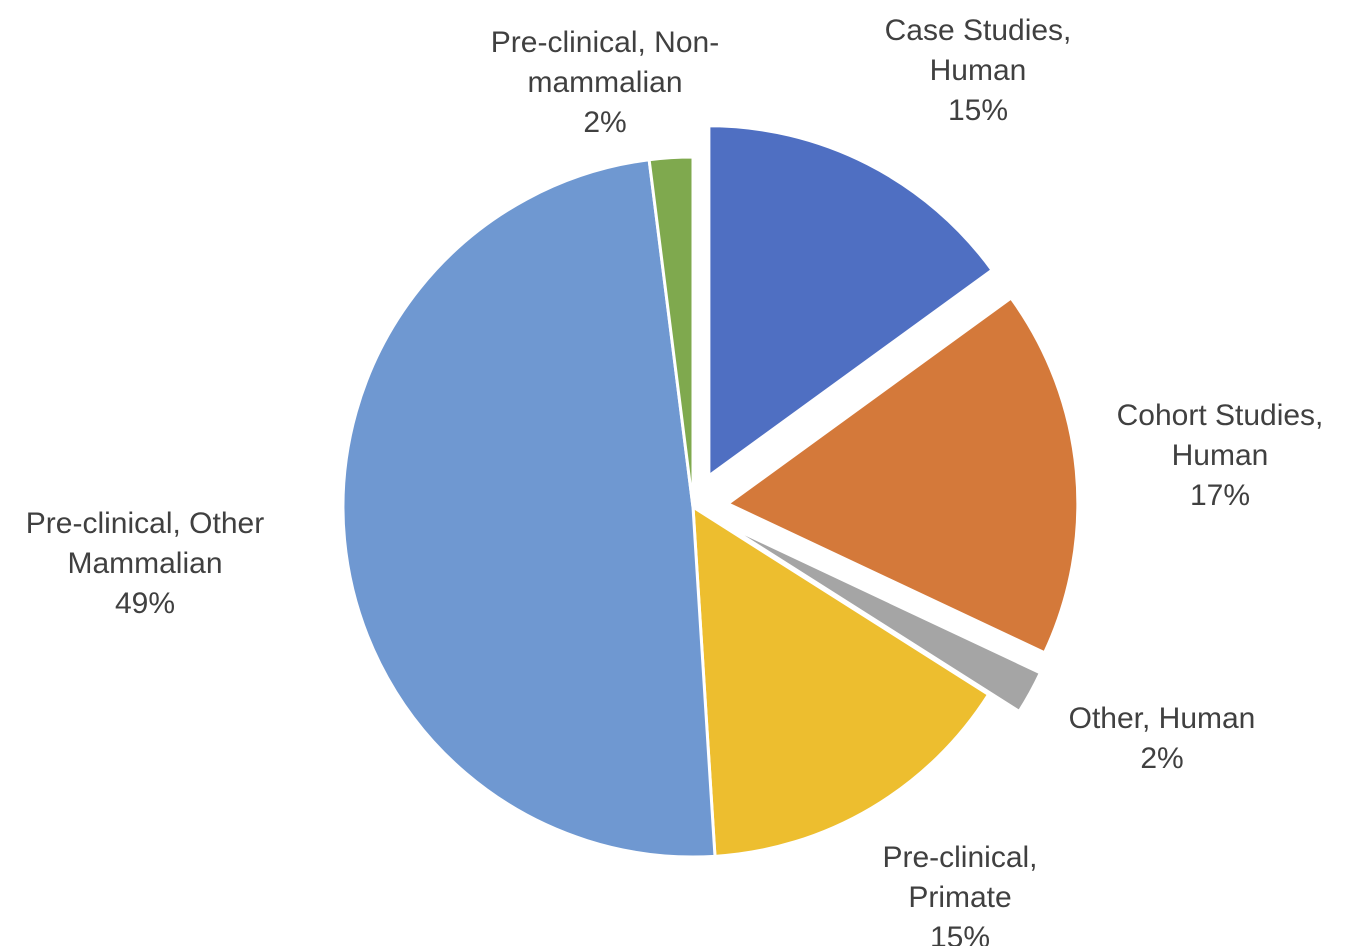 Image resolution: width=1350 pixels, height=946 pixels. What do you see at coordinates (145, 523) in the screenshot?
I see `data-label-line: Pre-clinical, Other` at bounding box center [145, 523].